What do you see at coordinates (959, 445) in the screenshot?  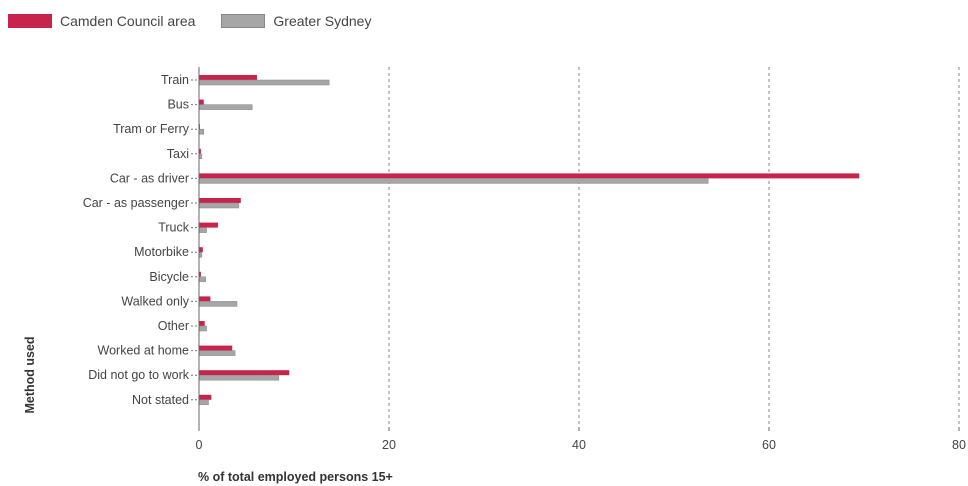 I see `x-tick-label-80: 80` at bounding box center [959, 445].